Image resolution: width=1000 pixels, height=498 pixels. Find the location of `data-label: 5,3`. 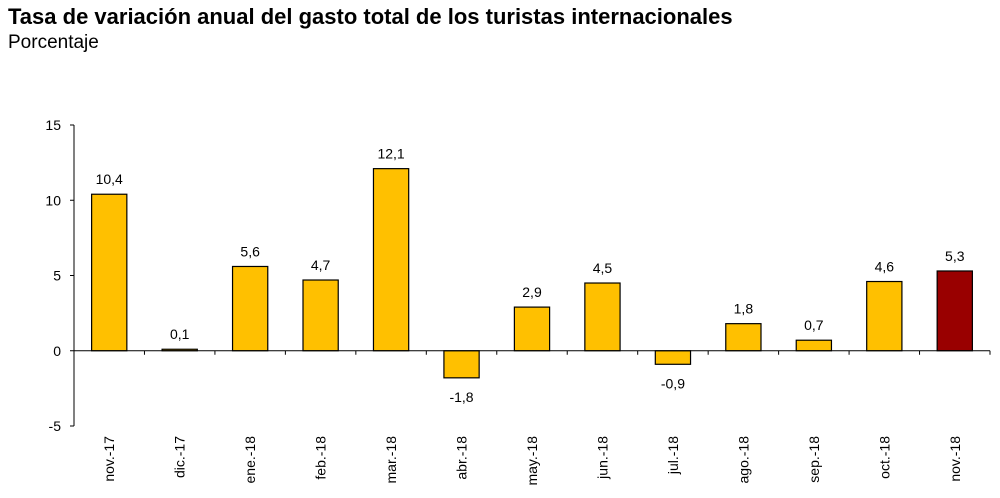

data-label: 5,3 is located at coordinates (955, 256).